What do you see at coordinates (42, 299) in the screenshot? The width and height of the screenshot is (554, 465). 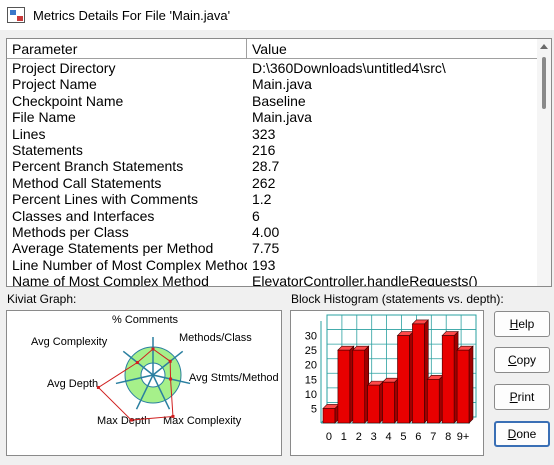 I see `kiviat-label: Kiviat Graph:` at bounding box center [42, 299].